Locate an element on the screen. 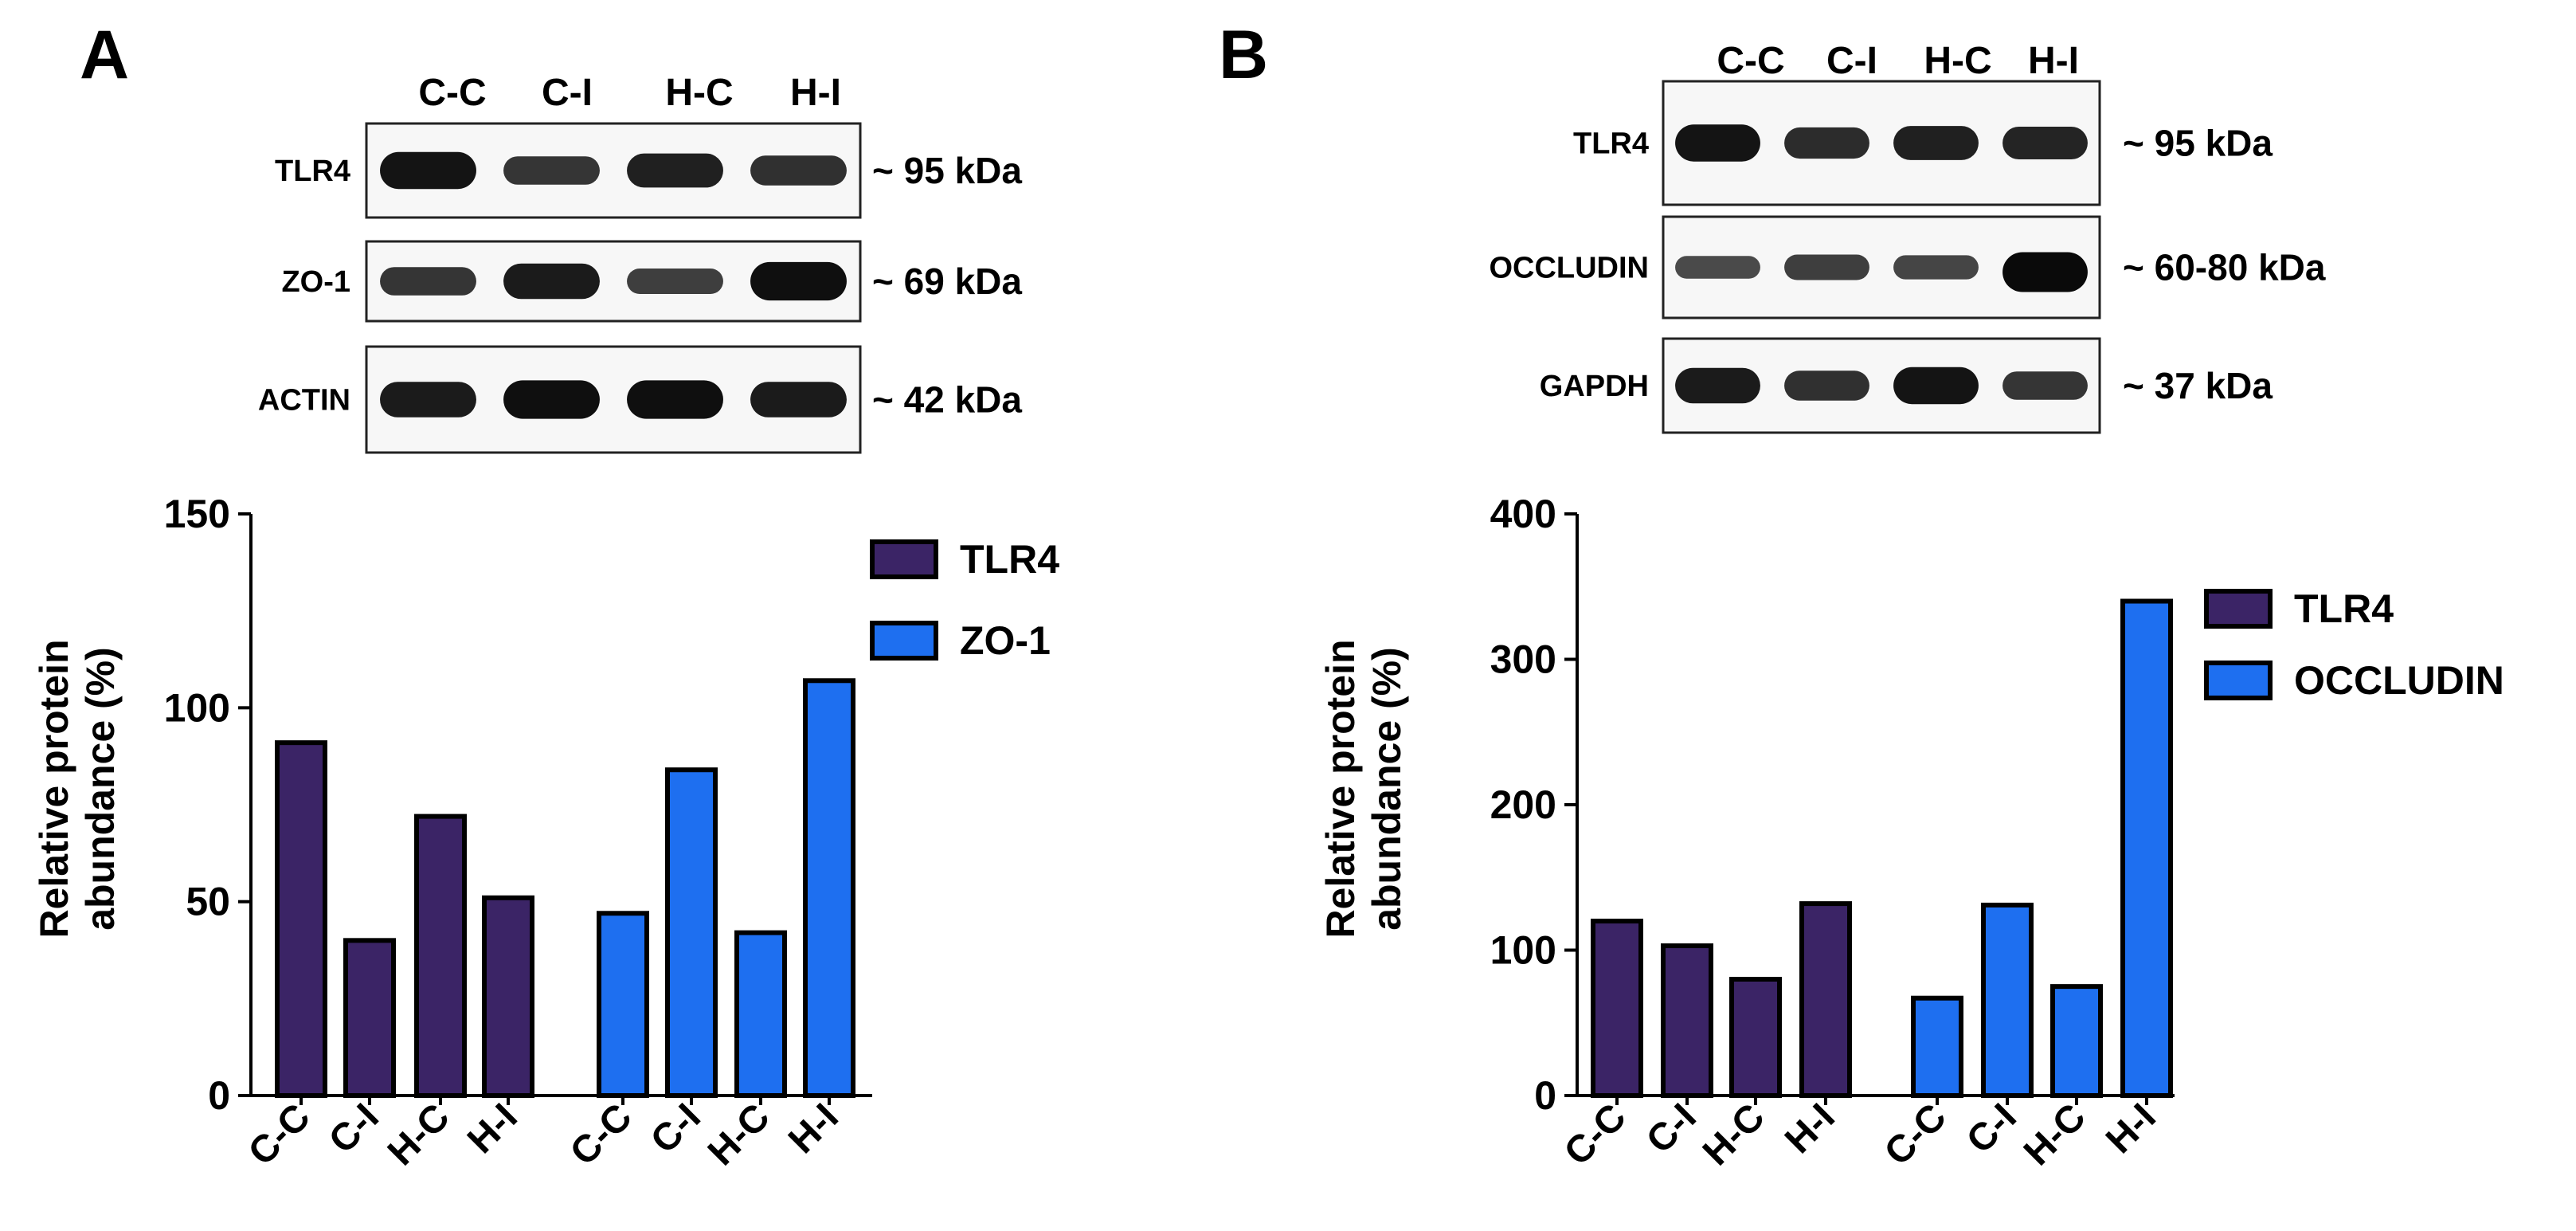 The image size is (2576, 1231). y-tick-label: 400 is located at coordinates (1523, 514).